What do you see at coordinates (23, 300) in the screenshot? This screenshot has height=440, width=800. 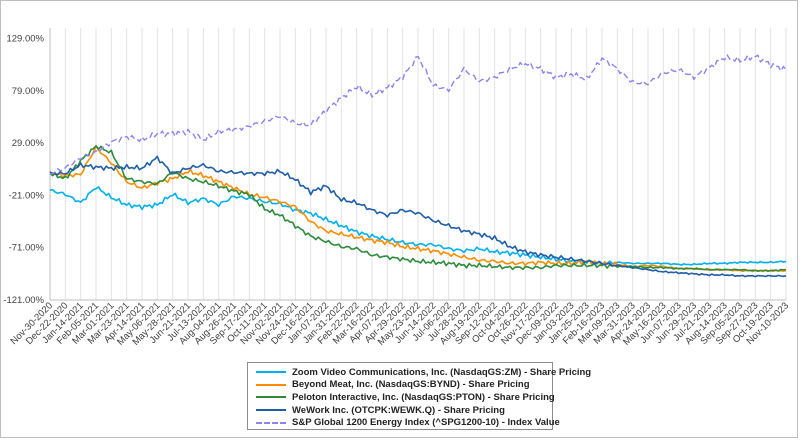 I see `y-tick-label: -121.00%` at bounding box center [23, 300].